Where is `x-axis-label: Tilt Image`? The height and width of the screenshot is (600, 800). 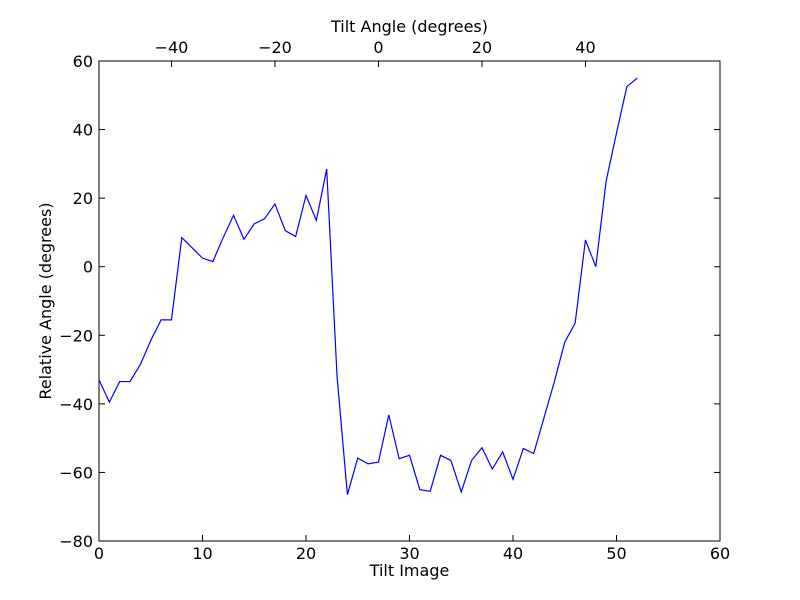
x-axis-label: Tilt Image is located at coordinates (409, 570).